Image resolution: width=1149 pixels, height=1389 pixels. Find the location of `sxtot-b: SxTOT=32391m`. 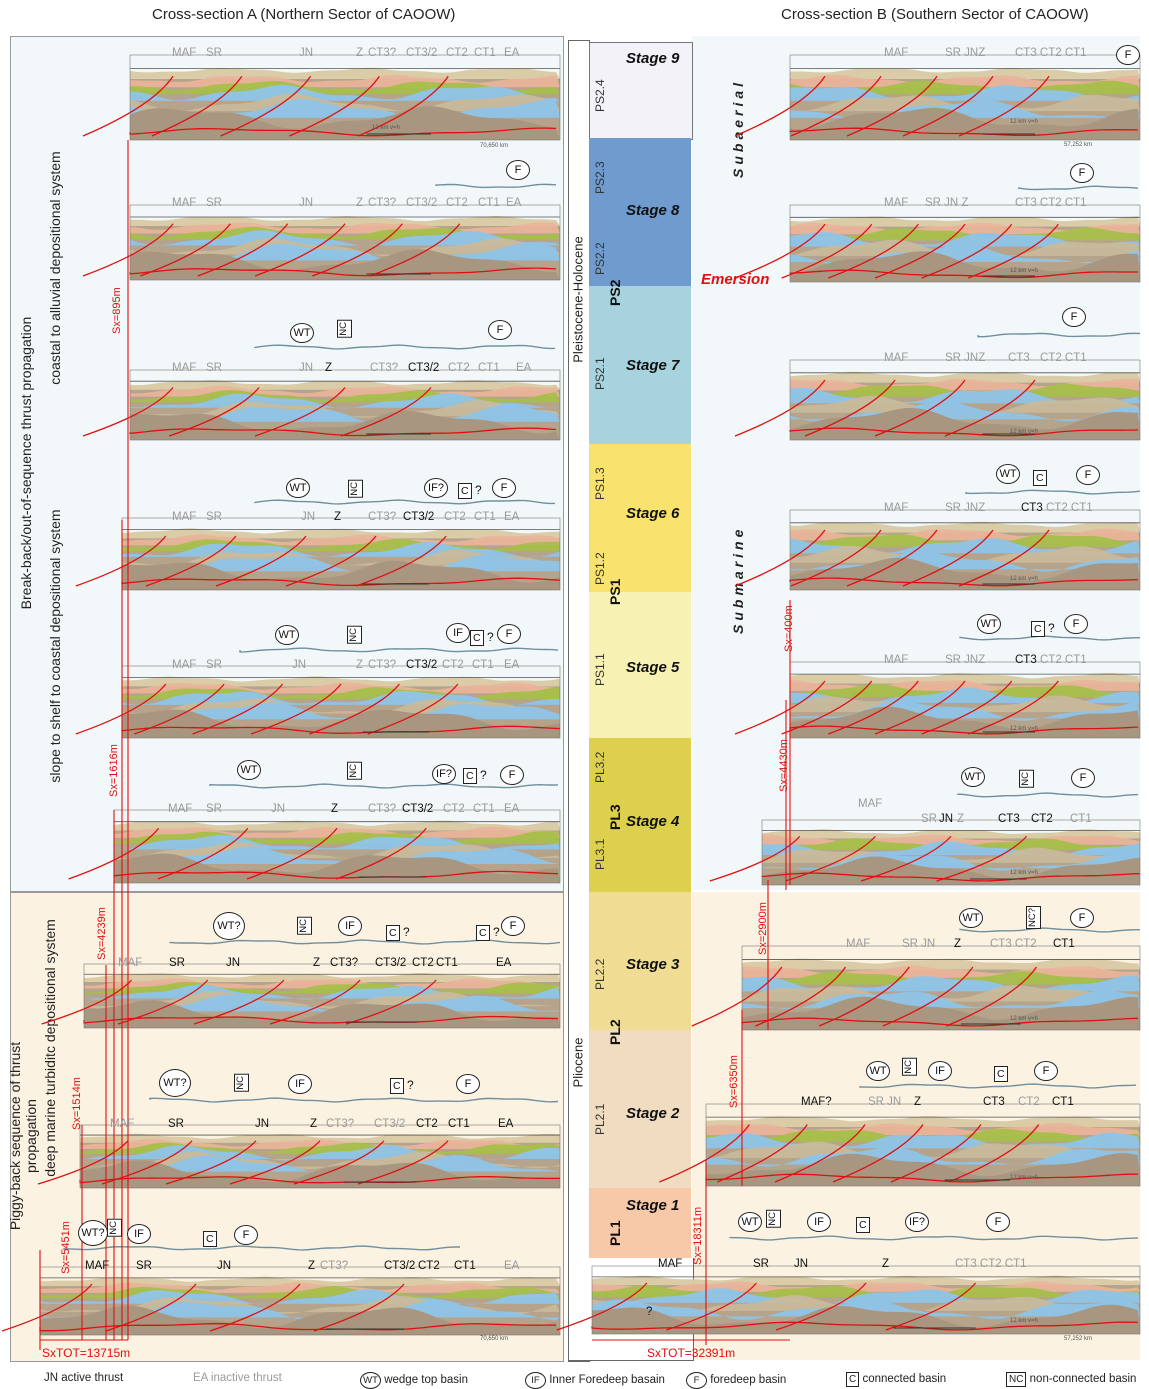

sxtot-b: SxTOT=32391m is located at coordinates (691, 1353).